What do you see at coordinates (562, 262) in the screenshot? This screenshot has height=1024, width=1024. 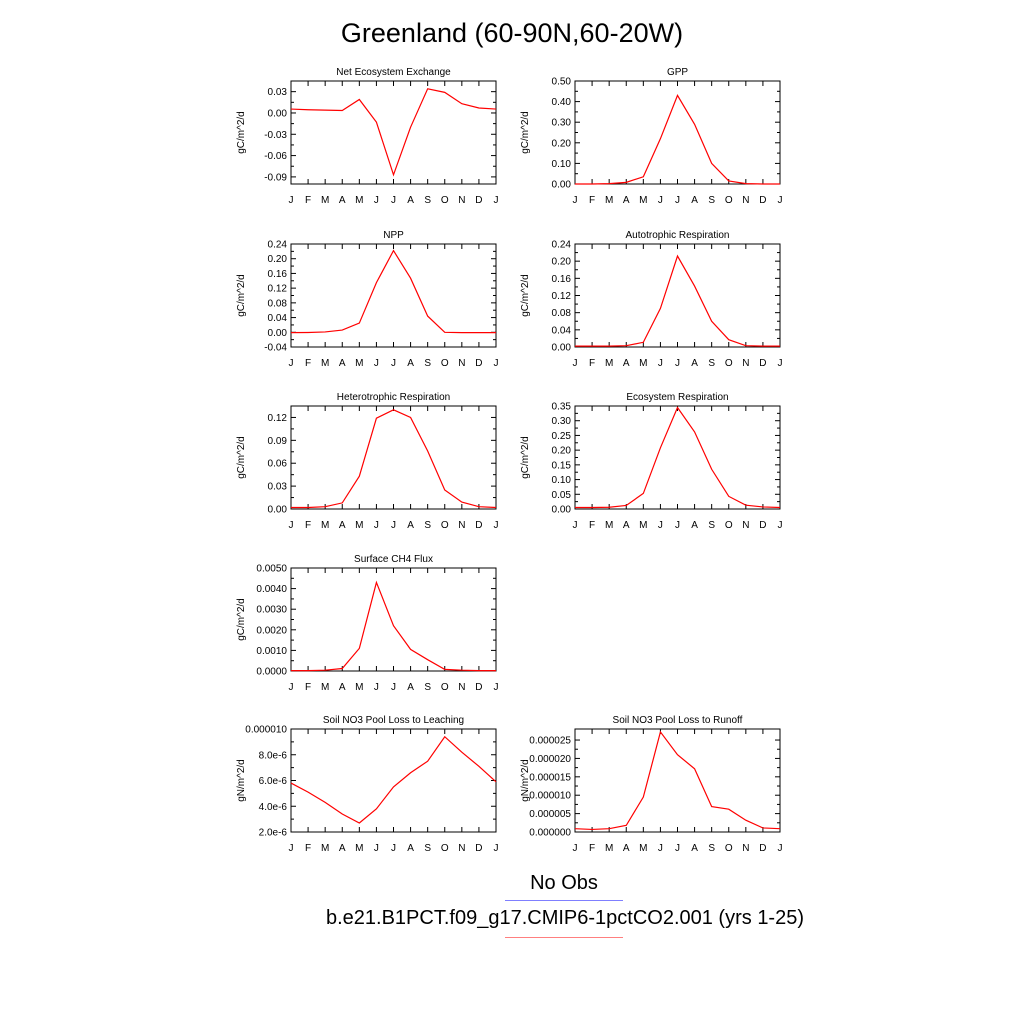 I see `y-tick-label: 0.20` at bounding box center [562, 262].